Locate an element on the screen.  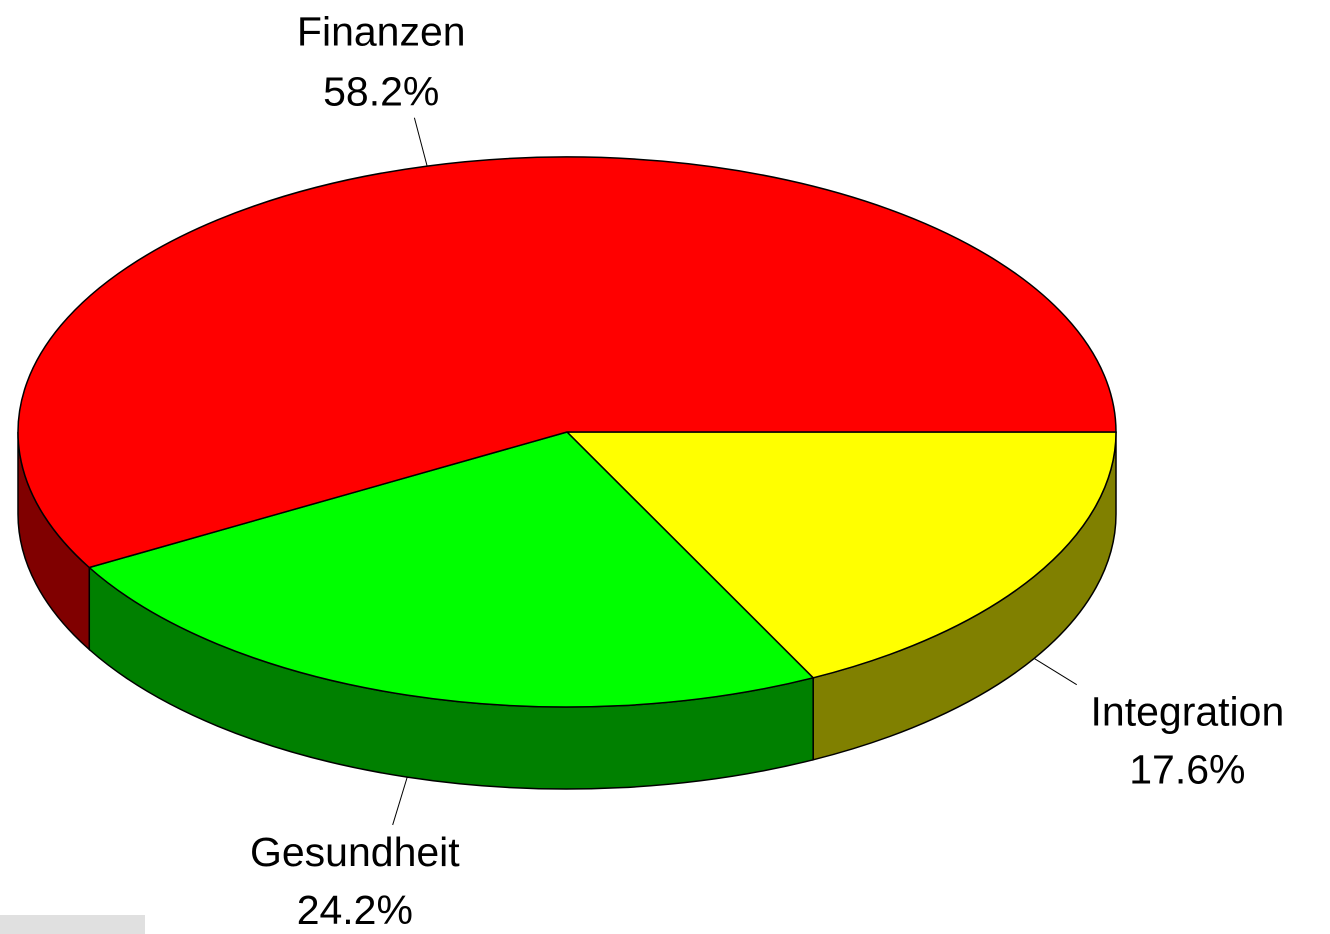
slice is located at coordinates (841, 555).